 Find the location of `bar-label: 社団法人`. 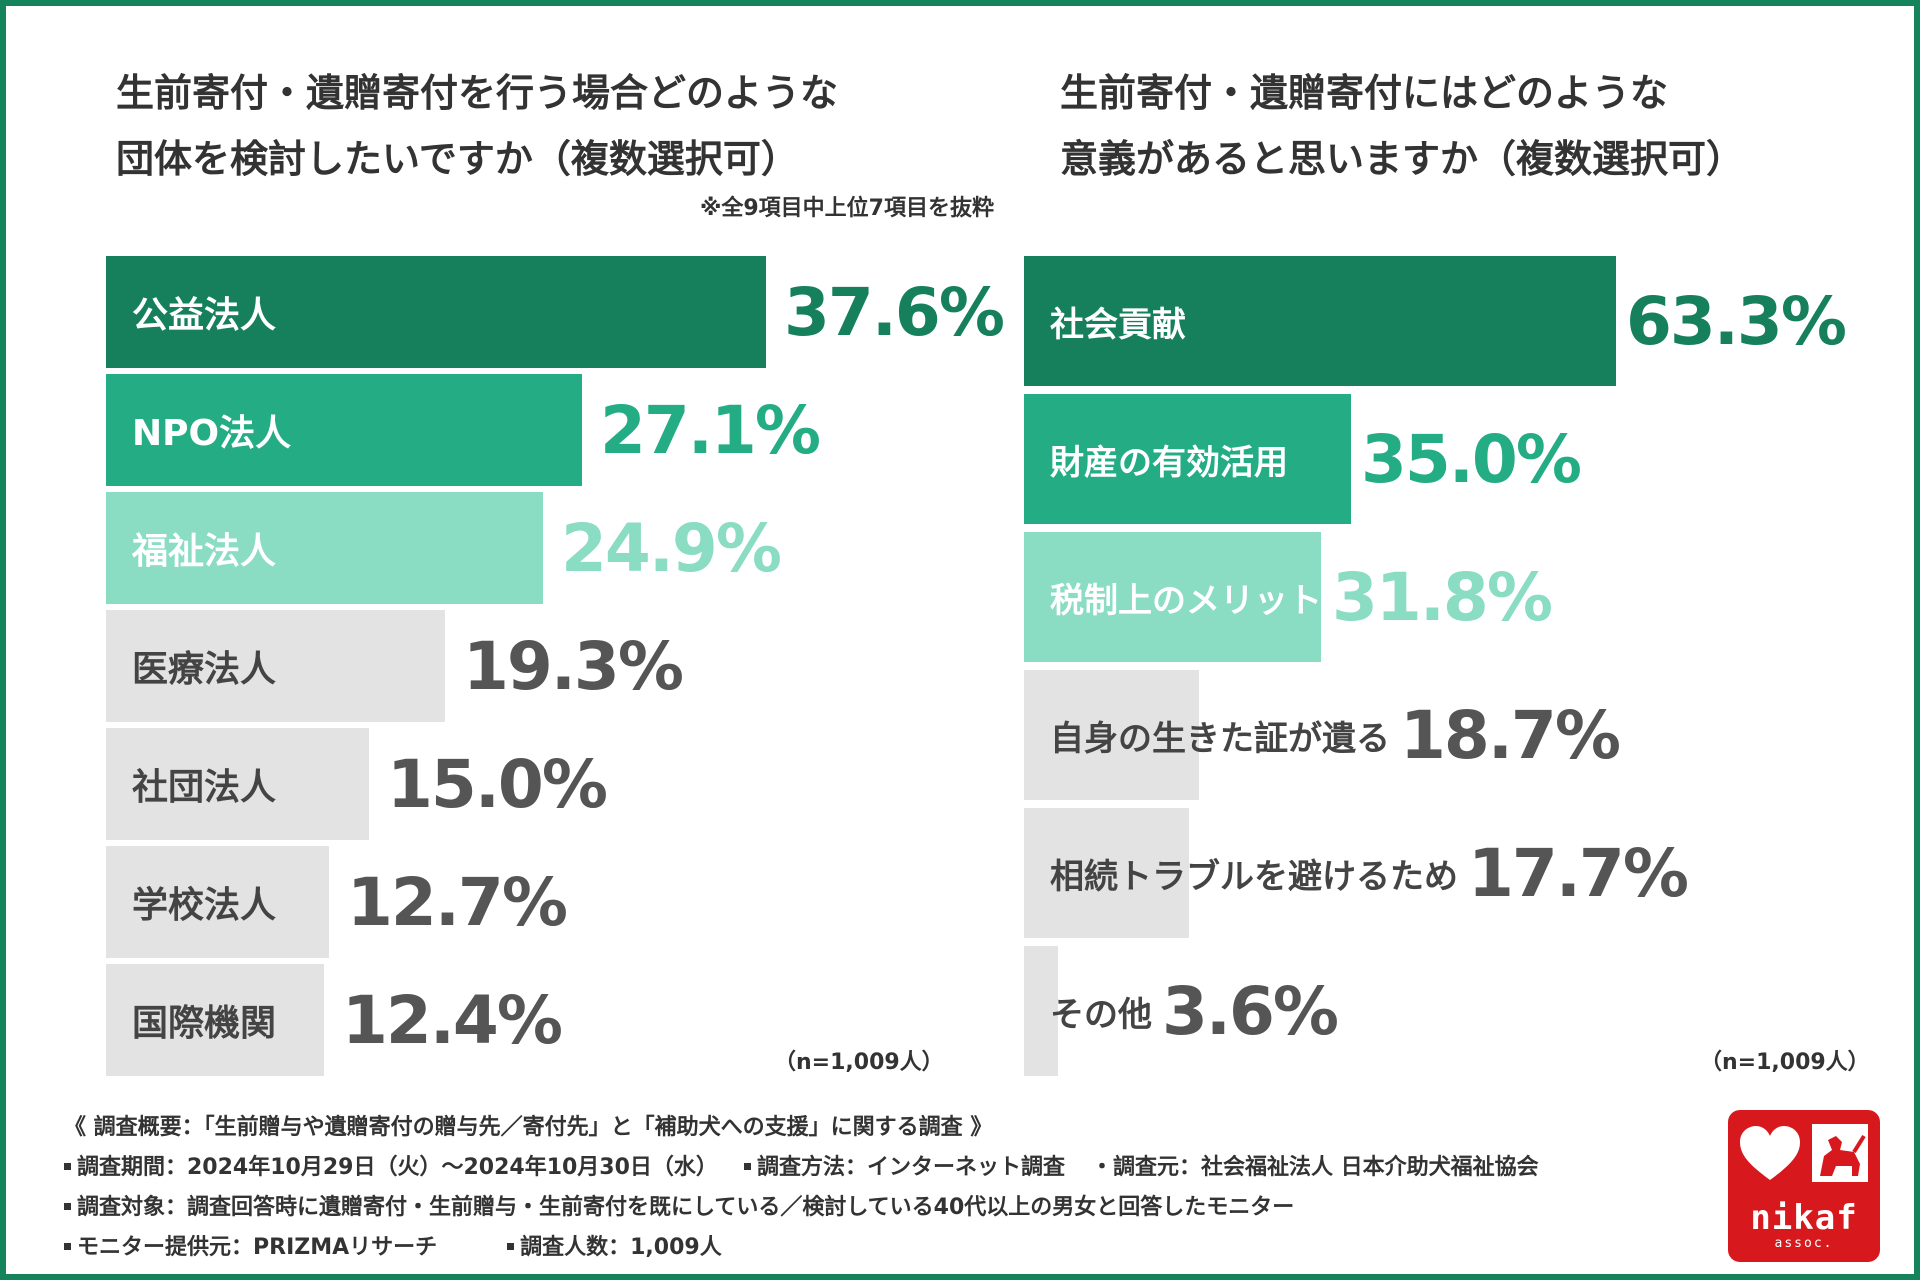

bar-label: 社団法人 is located at coordinates (204, 787).